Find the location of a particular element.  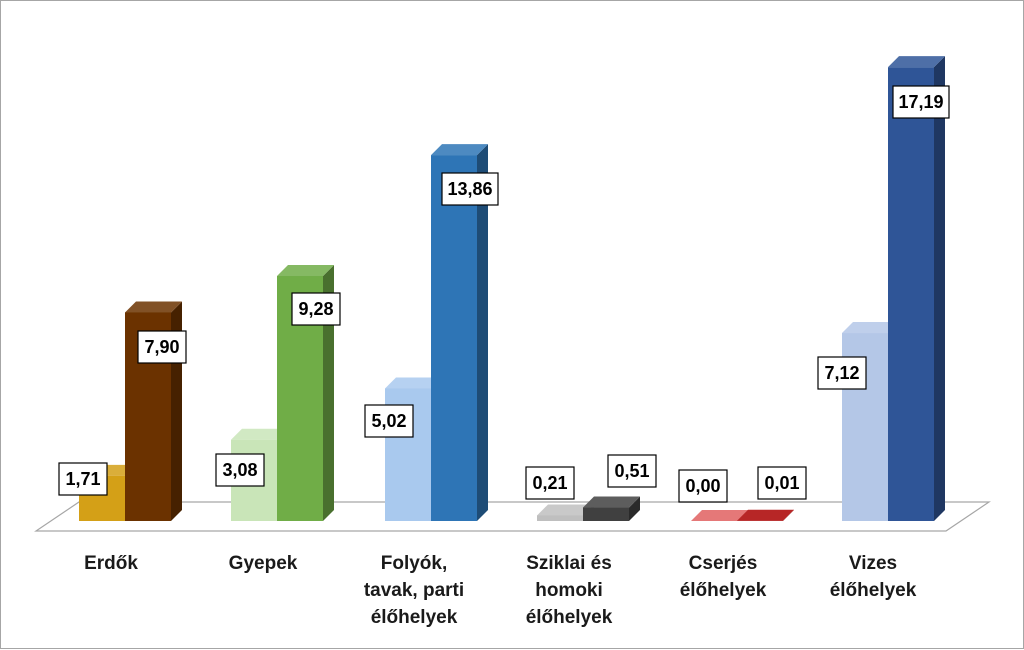

category-label-2-line-0: Folyók, is located at coordinates (414, 563).